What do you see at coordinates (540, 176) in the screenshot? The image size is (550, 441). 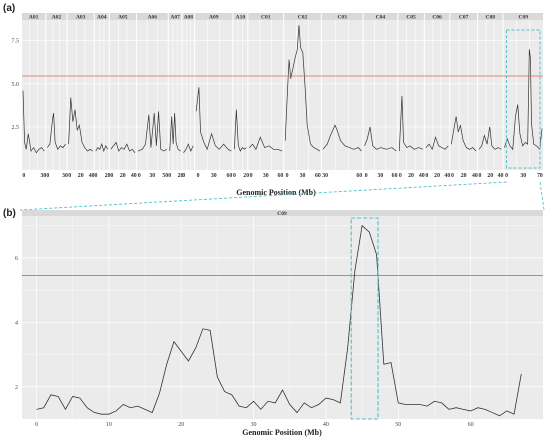 I see `x-tick-label-C09: 70` at bounding box center [540, 176].